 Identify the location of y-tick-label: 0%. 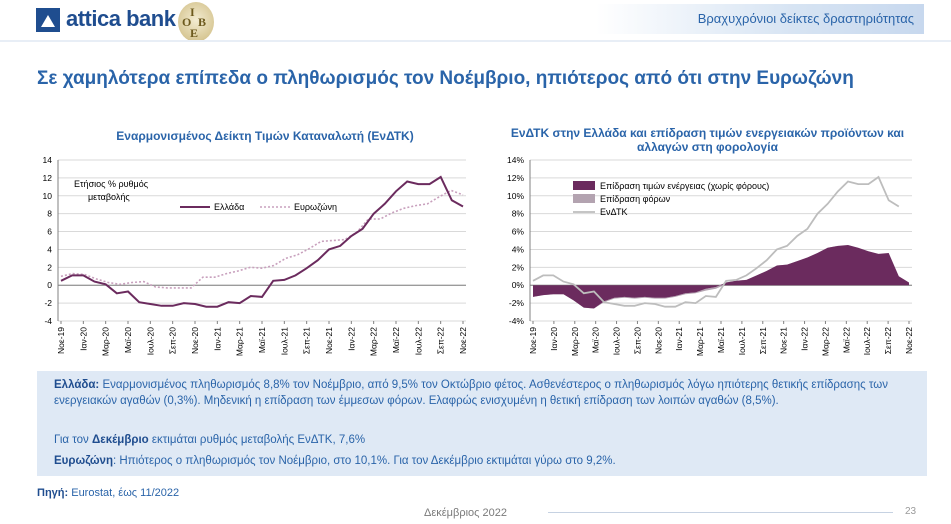
(518, 285).